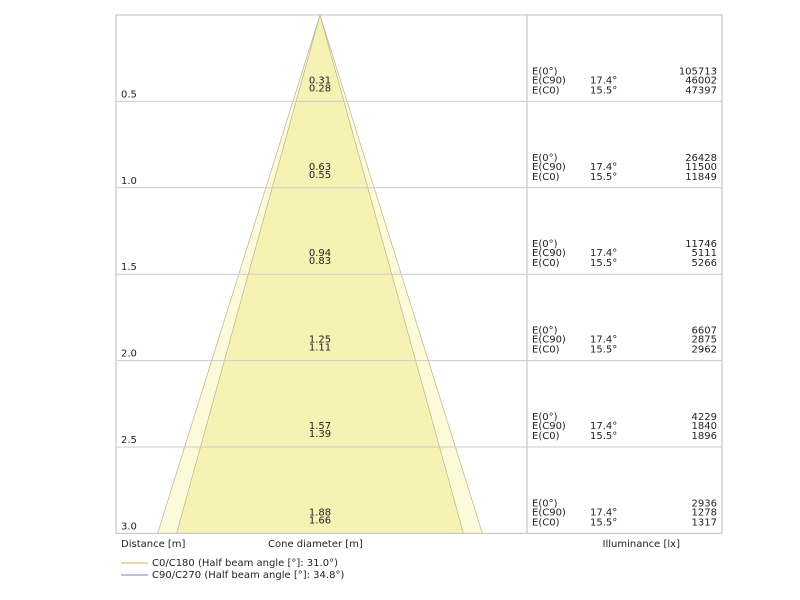 This screenshot has width=800, height=600. Describe the element at coordinates (704, 331) in the screenshot. I see `illuminance-value: 6607` at that location.